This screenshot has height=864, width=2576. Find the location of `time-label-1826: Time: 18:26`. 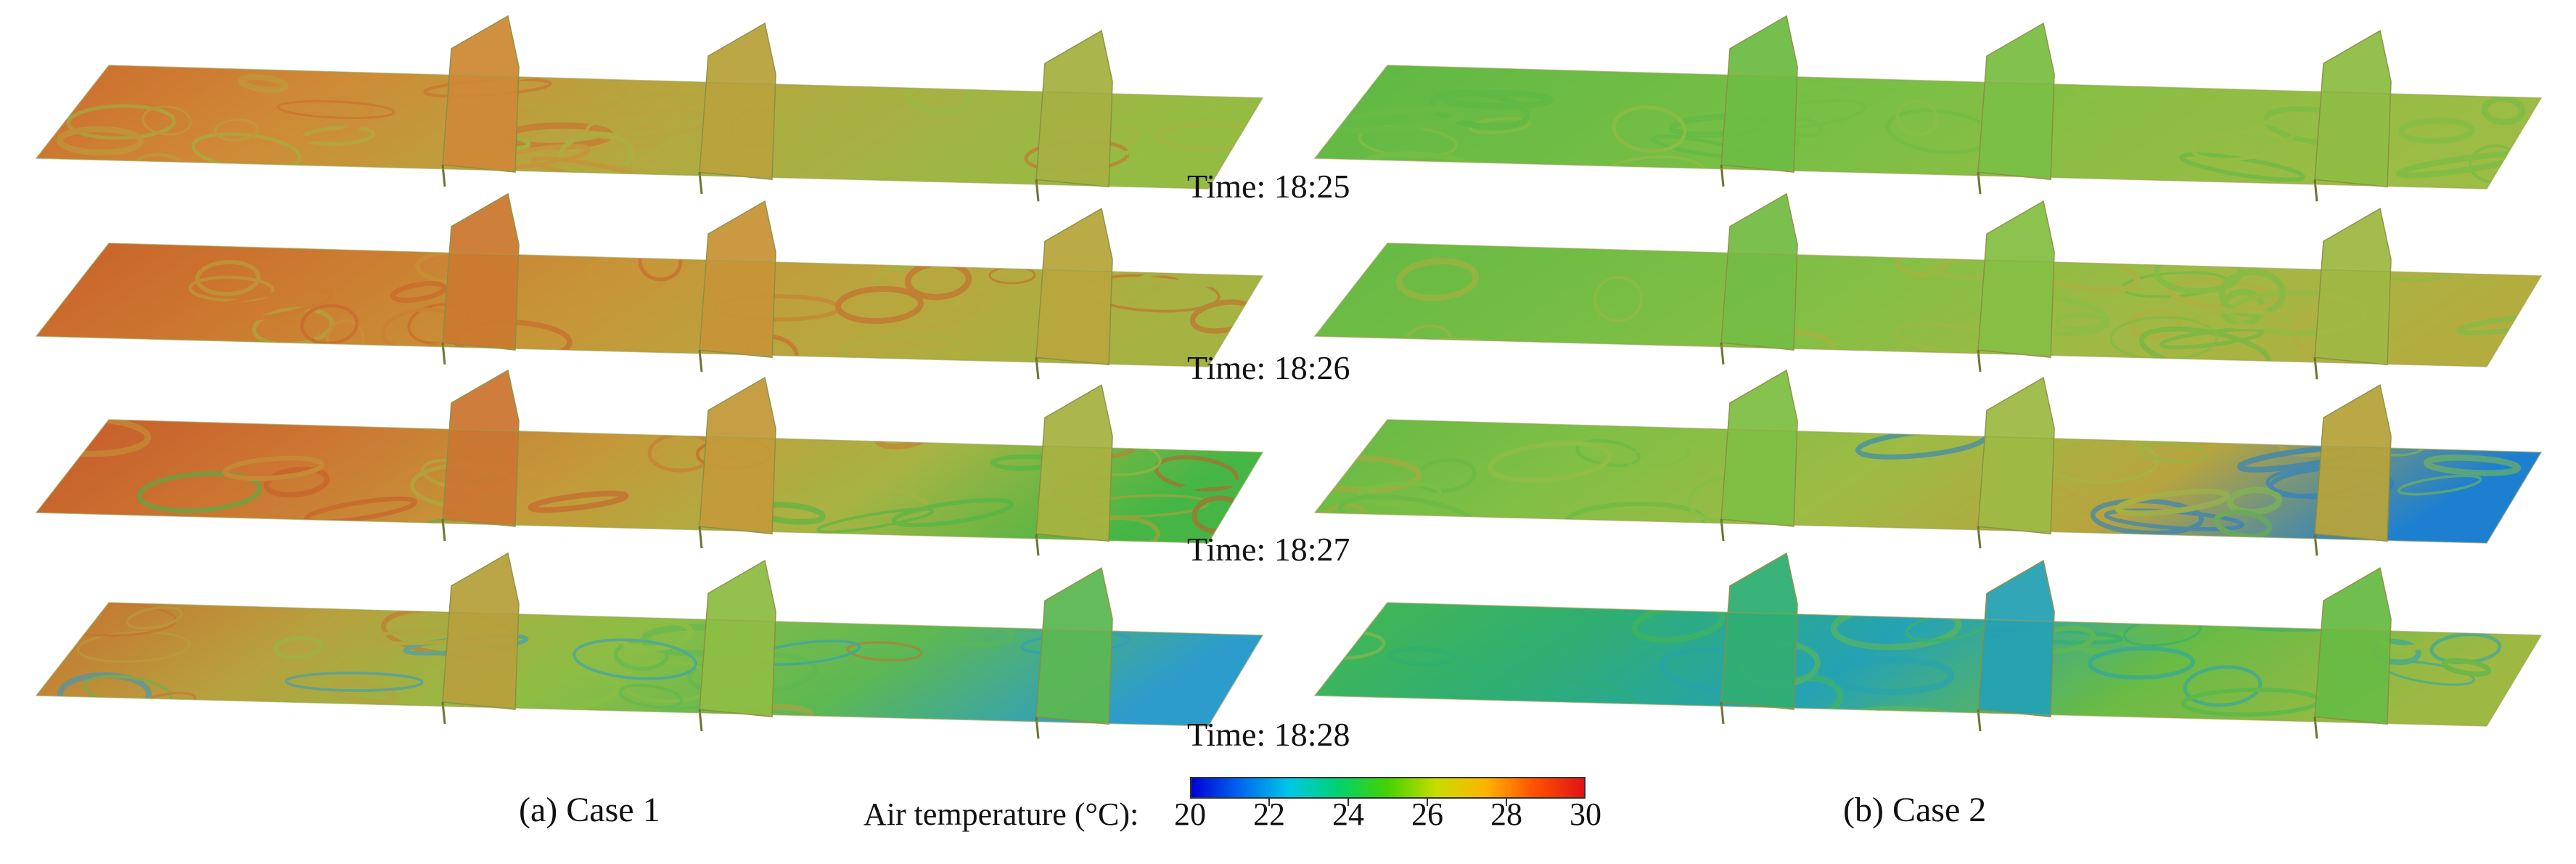

time-label-1826: Time: 18:26 is located at coordinates (1268, 367).